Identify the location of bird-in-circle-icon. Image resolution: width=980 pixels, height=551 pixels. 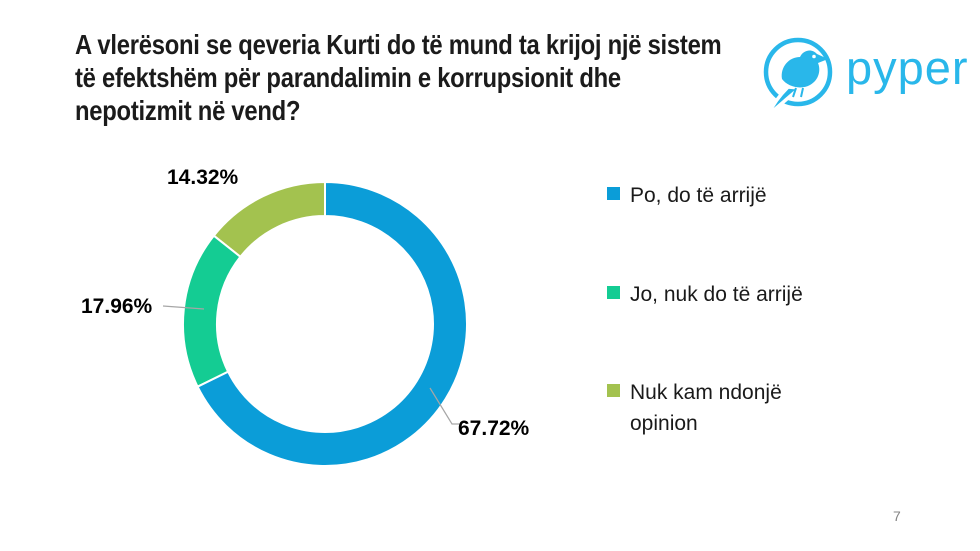
(798, 77).